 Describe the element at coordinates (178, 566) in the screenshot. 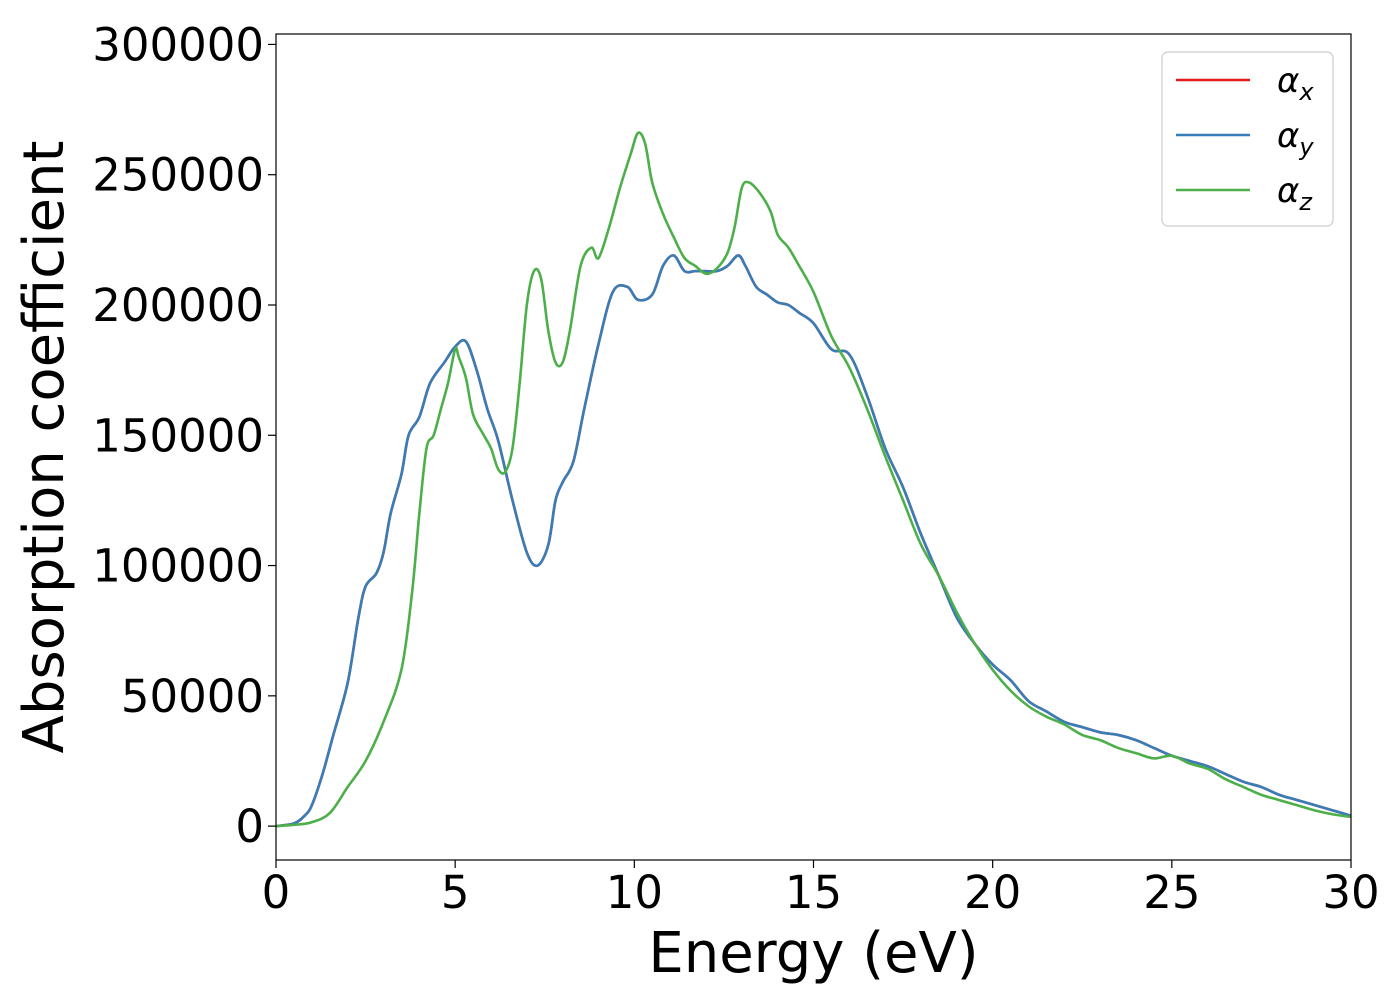

I see `y-tick-label: 100000` at that location.